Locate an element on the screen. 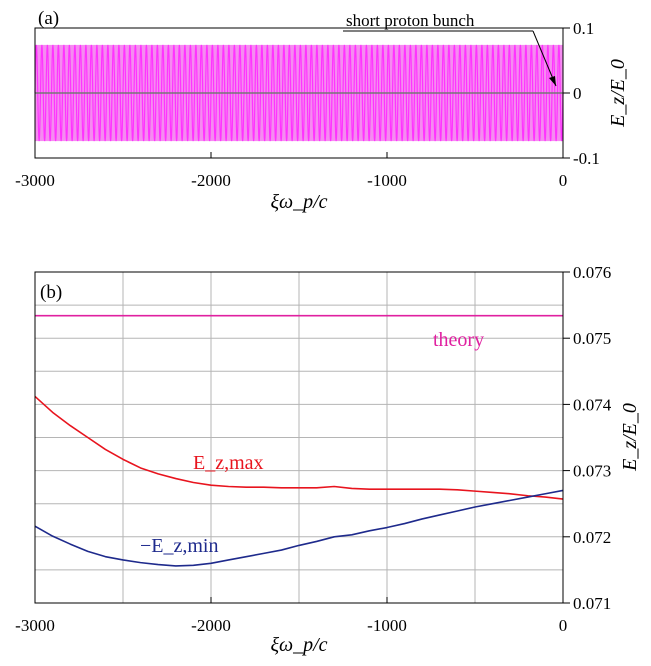 This screenshot has width=651, height=666. panel-a-plot-area is located at coordinates (299, 93).